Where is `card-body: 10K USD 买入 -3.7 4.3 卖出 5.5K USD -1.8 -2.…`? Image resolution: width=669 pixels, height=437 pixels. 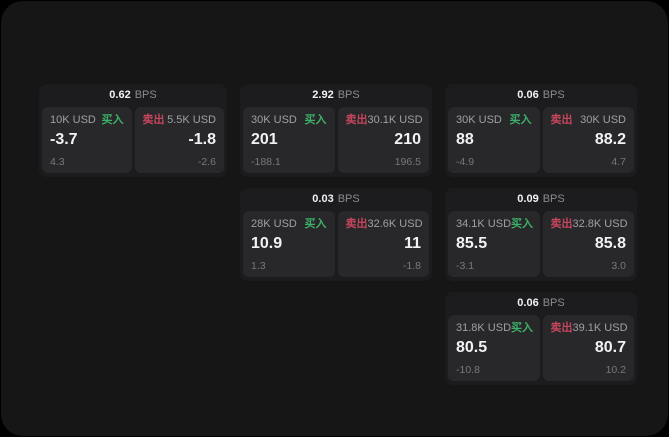
card-body: 10K USD 买入 -3.7 4.3 卖出 5.5K USD -1.8 -2.… is located at coordinates (133, 142).